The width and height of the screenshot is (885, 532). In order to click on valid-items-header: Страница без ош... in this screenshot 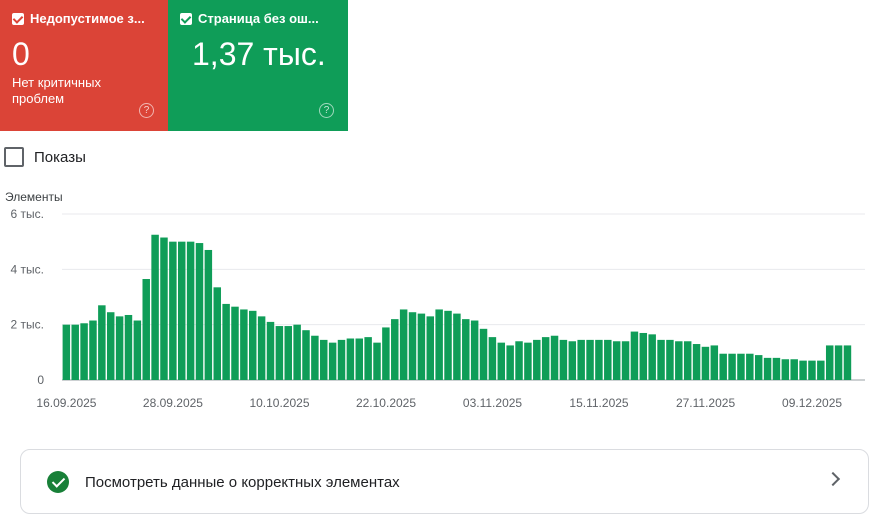, I will do `click(249, 18)`.